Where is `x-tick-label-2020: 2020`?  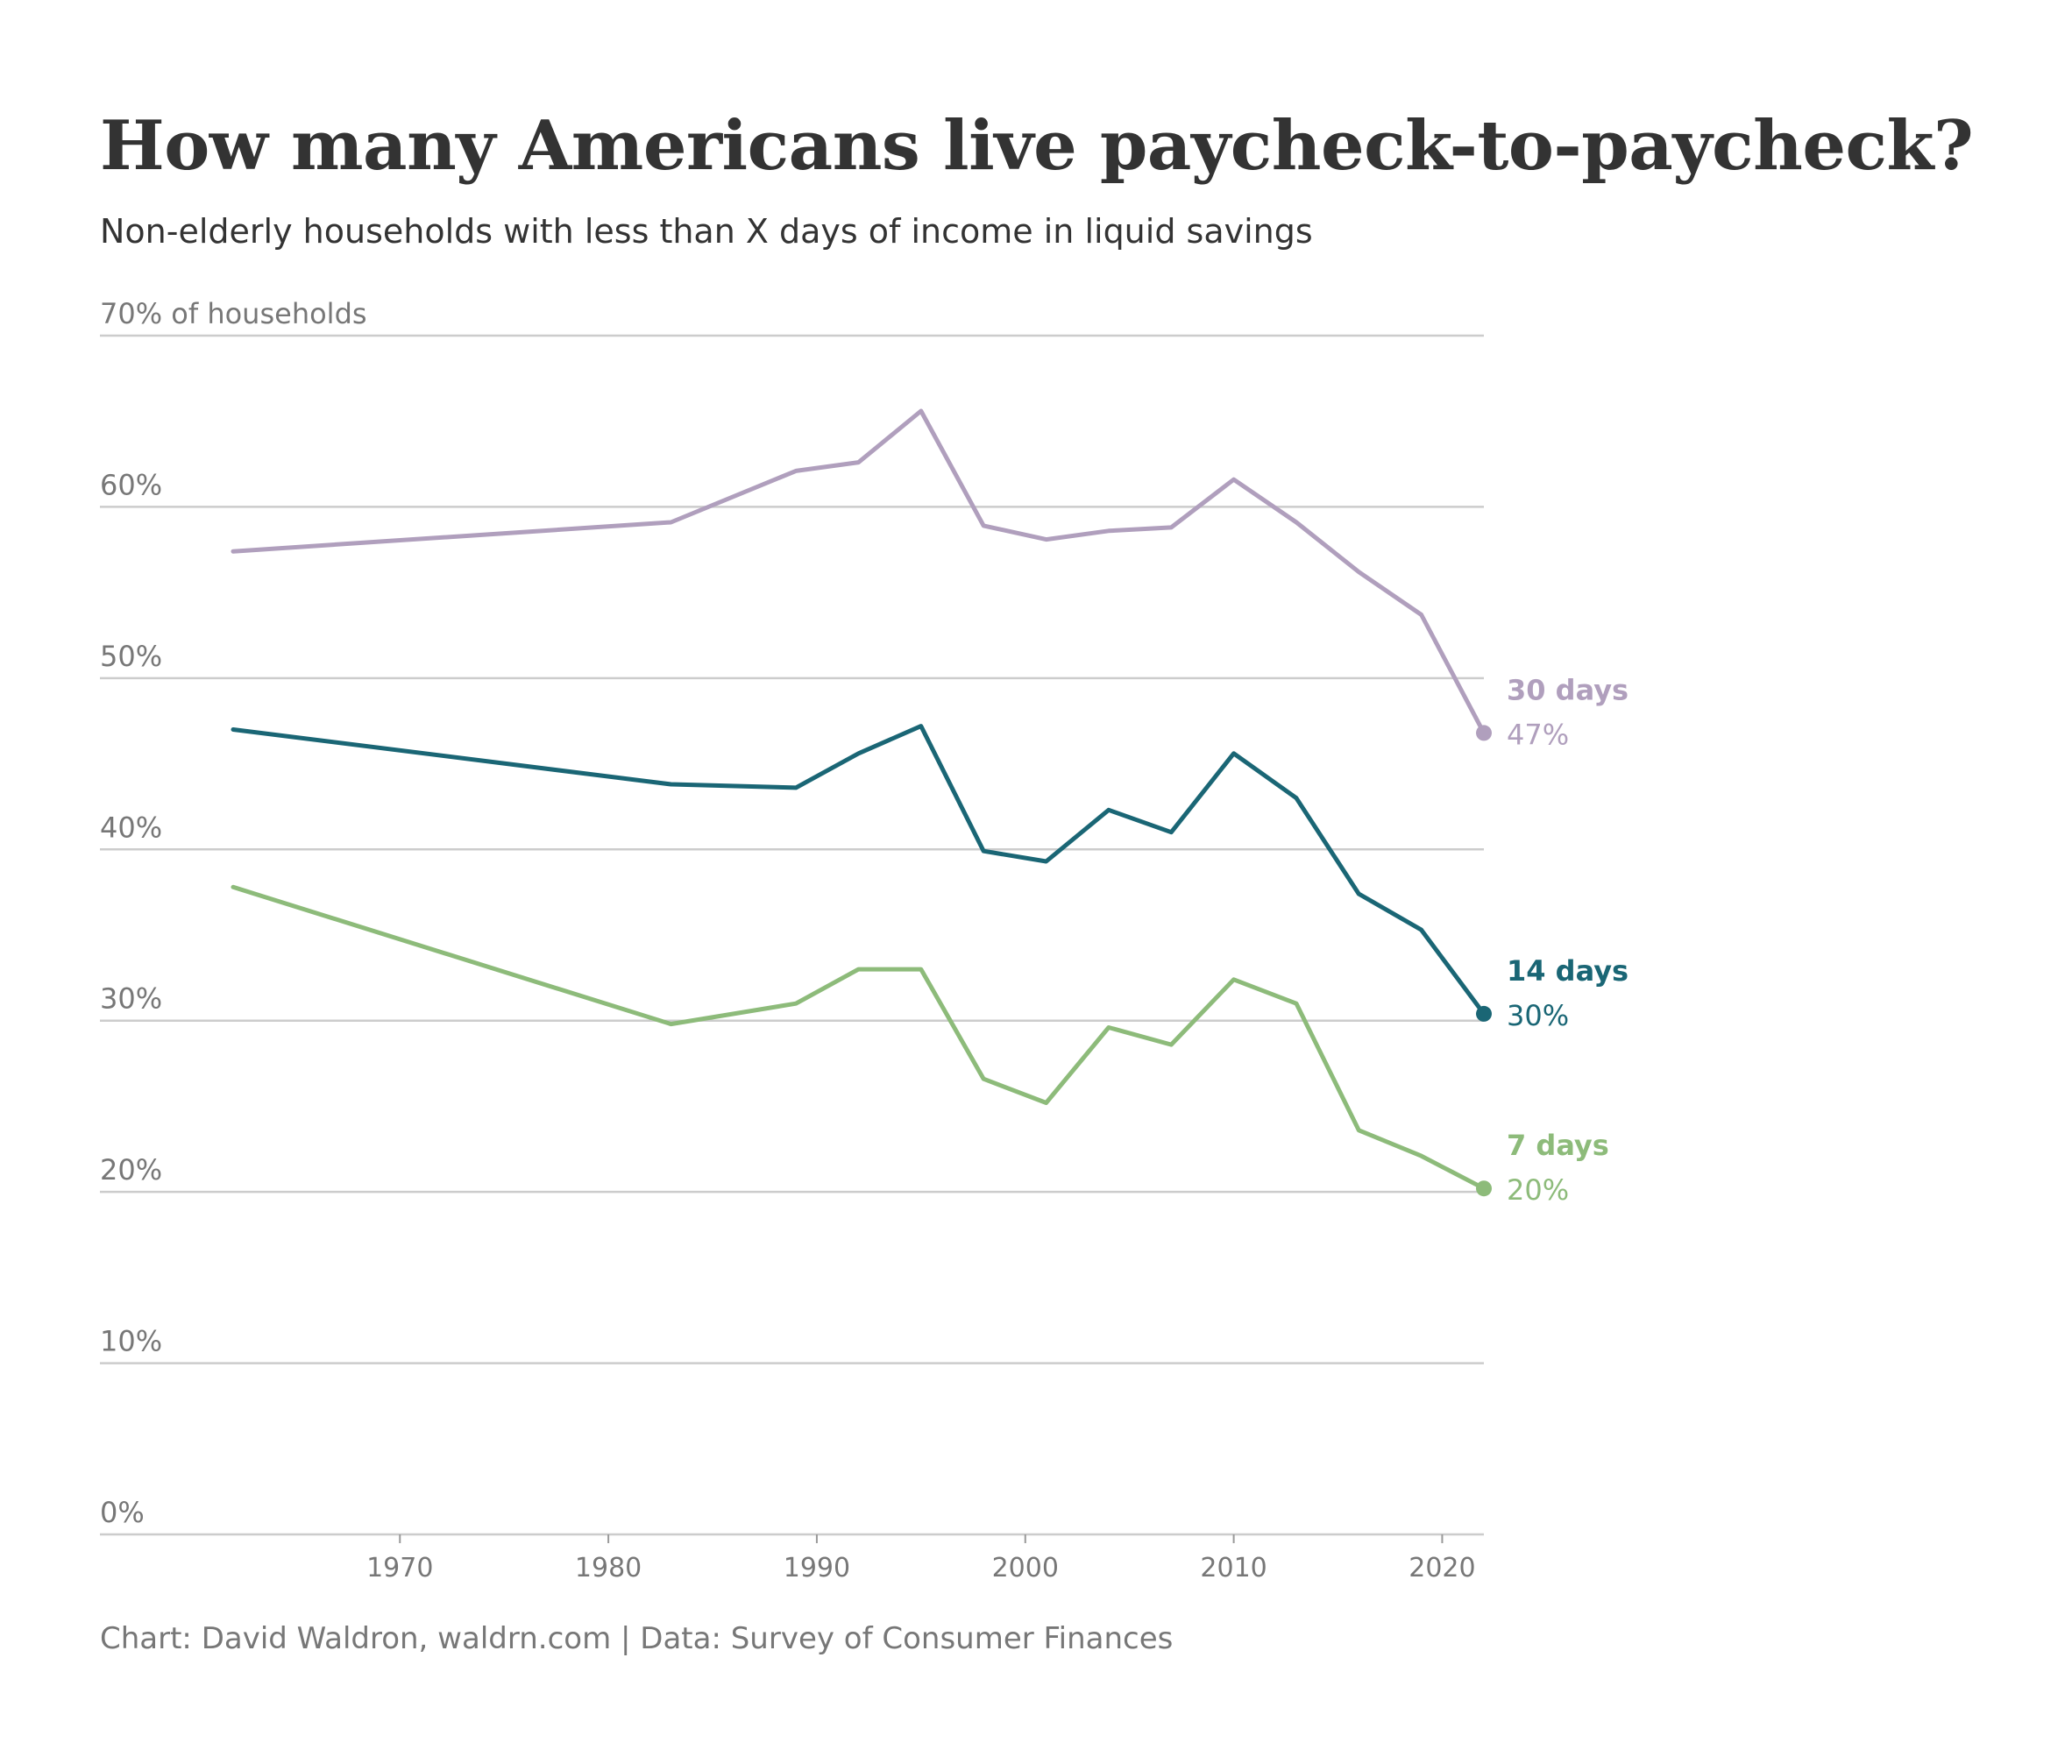
x-tick-label-2020: 2020 is located at coordinates (1442, 1568).